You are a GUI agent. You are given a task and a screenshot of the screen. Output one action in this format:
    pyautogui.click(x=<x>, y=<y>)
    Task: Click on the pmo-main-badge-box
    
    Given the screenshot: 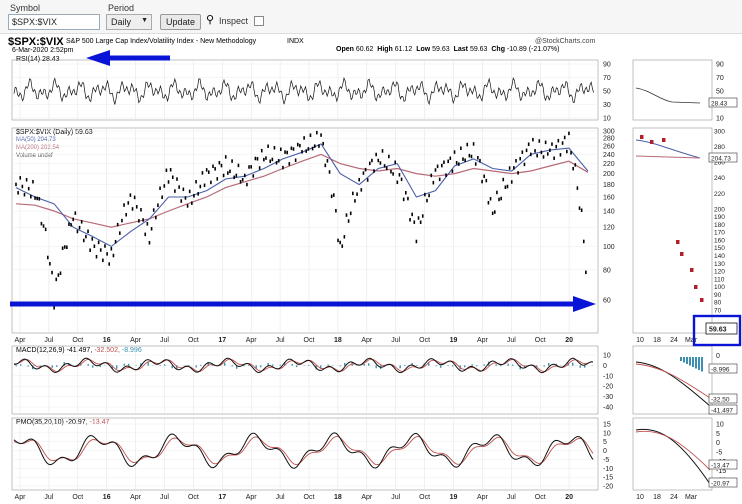 What is the action you would take?
    pyautogui.click(x=723, y=482)
    